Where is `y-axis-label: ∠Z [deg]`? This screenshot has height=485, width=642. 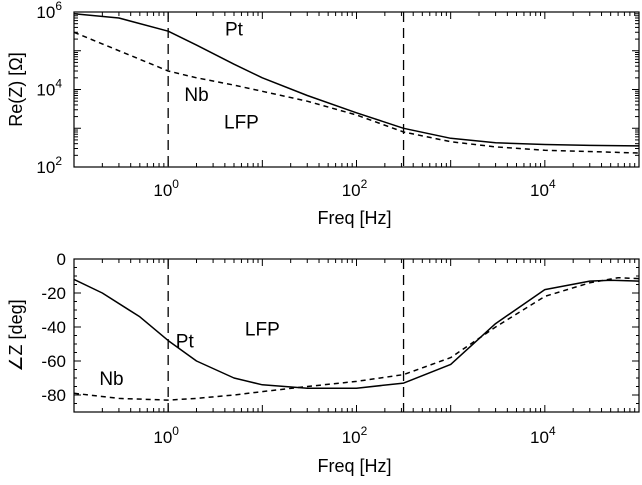 y-axis-label: ∠Z [deg] is located at coordinates (16, 335).